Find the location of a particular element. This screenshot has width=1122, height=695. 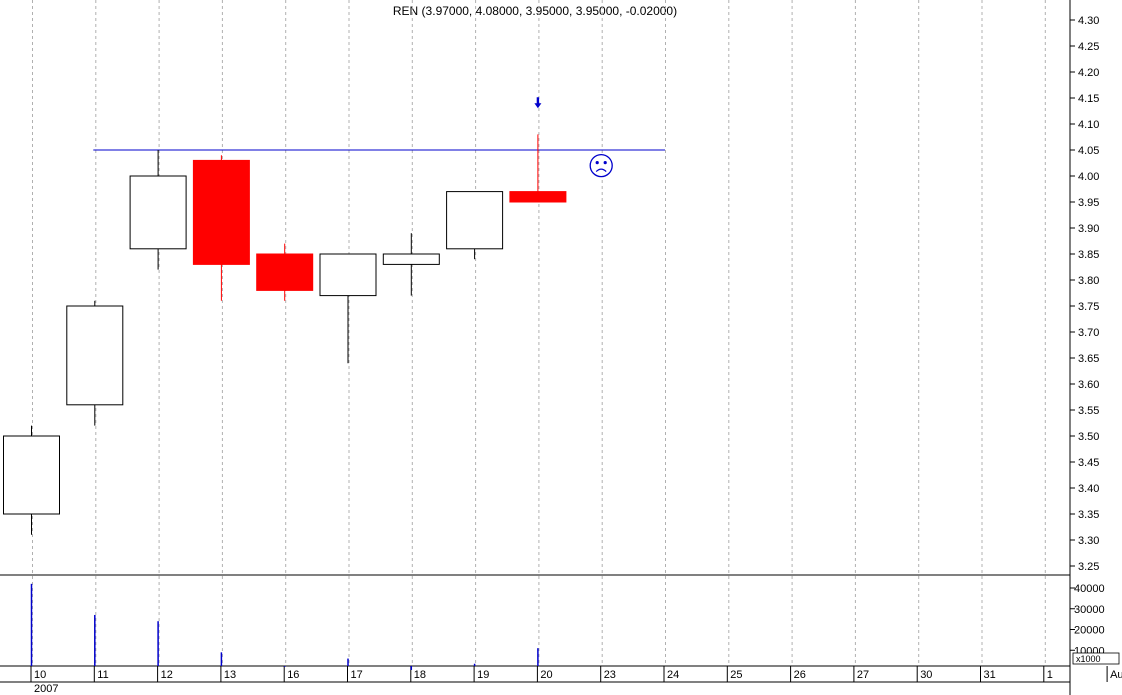

volume-tick-label: 30000 is located at coordinates (1089, 610).